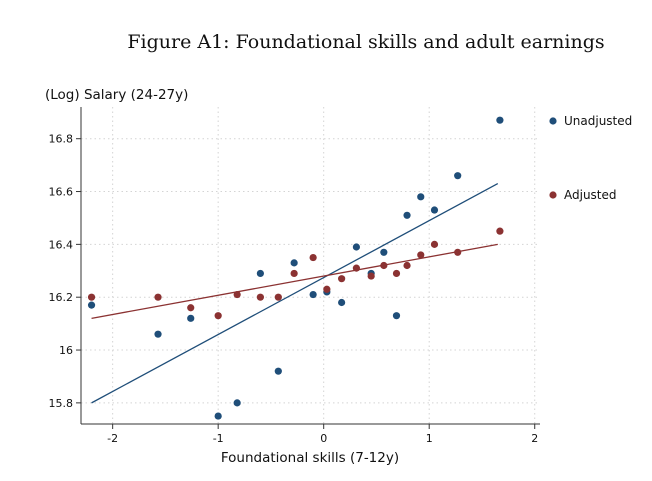 The width and height of the screenshot is (652, 481). What do you see at coordinates (429, 438) in the screenshot?
I see `x-tick-label: 1` at bounding box center [429, 438].